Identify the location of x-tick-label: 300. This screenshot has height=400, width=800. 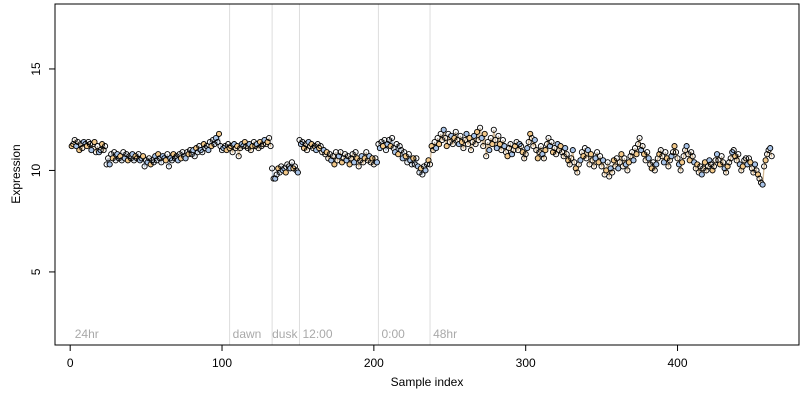
(526, 363).